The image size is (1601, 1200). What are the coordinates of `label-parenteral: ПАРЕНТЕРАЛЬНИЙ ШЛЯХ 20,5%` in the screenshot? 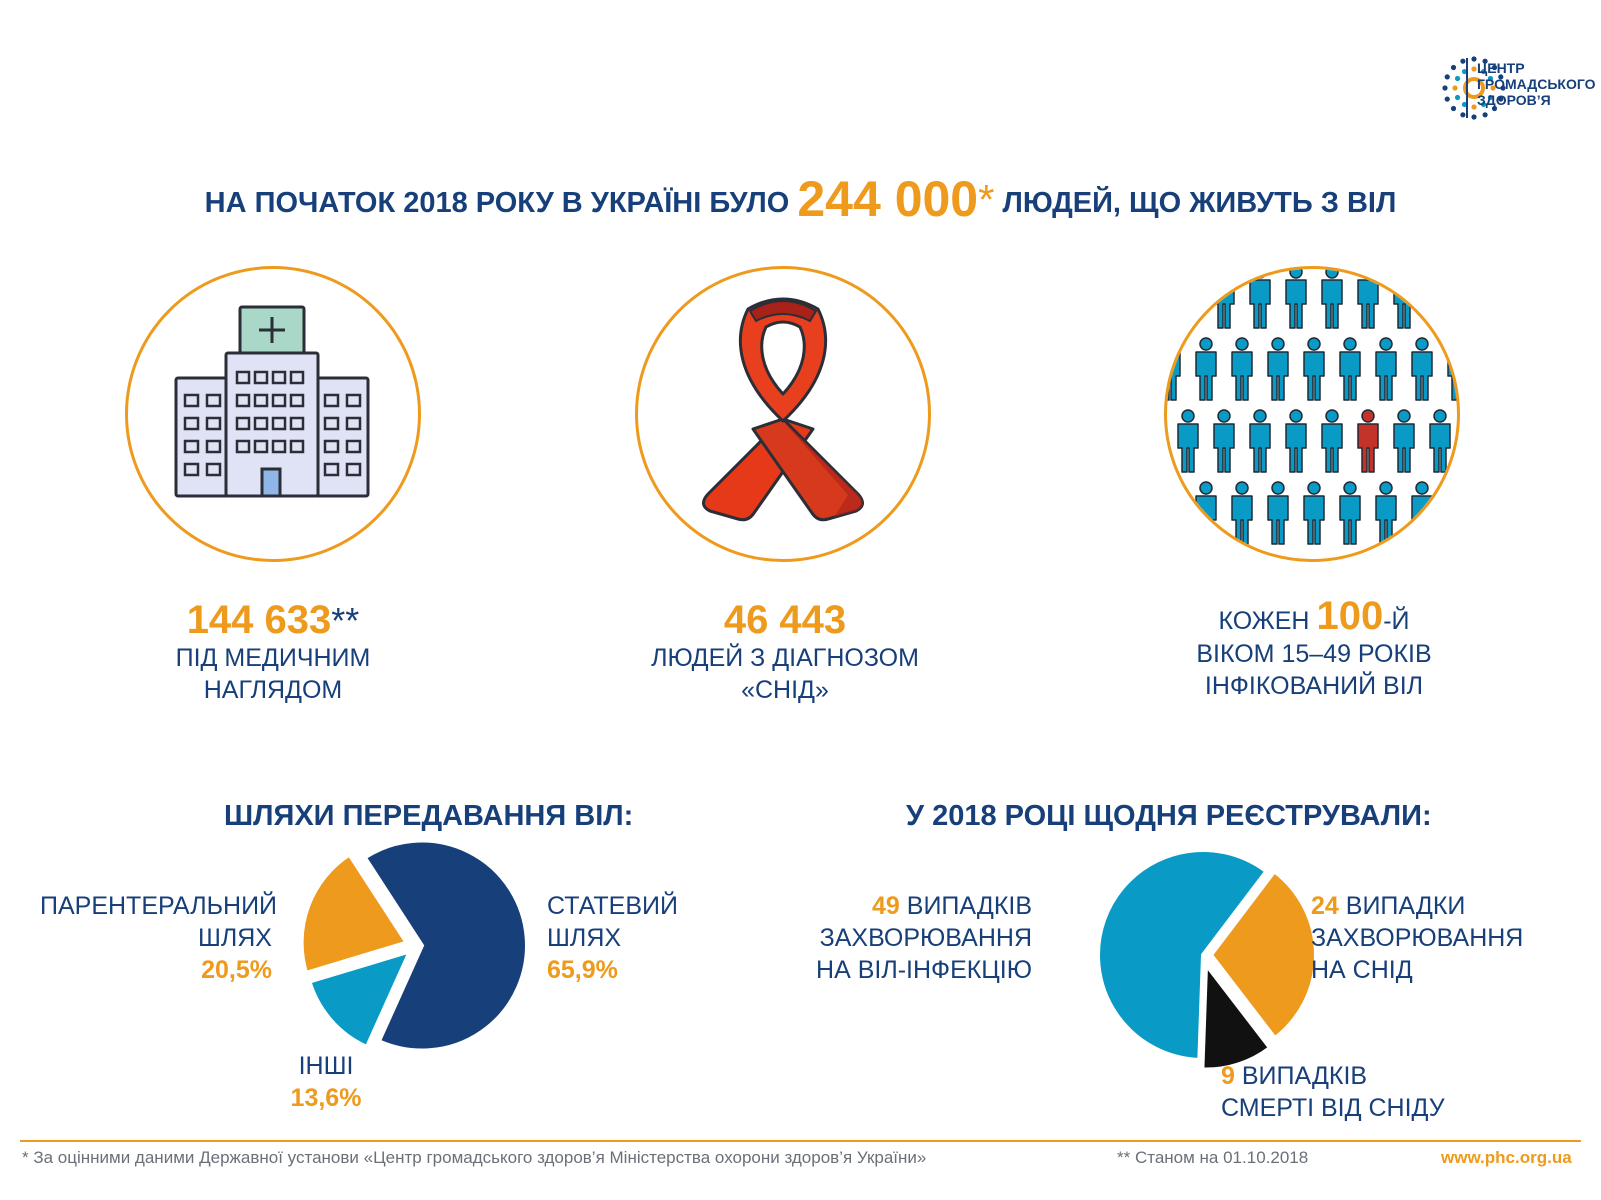 It's located at (159, 938).